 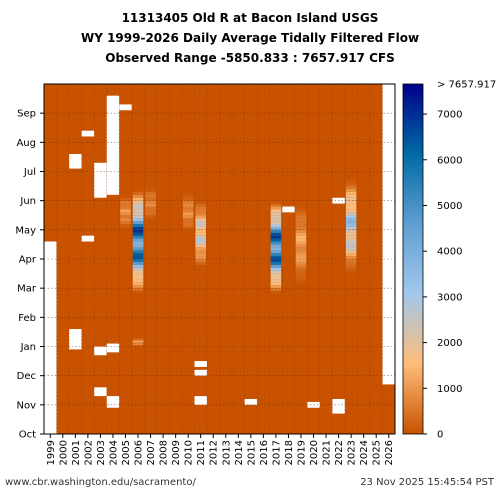 What do you see at coordinates (239, 452) in the screenshot?
I see `year-tick-label: 2014` at bounding box center [239, 452].